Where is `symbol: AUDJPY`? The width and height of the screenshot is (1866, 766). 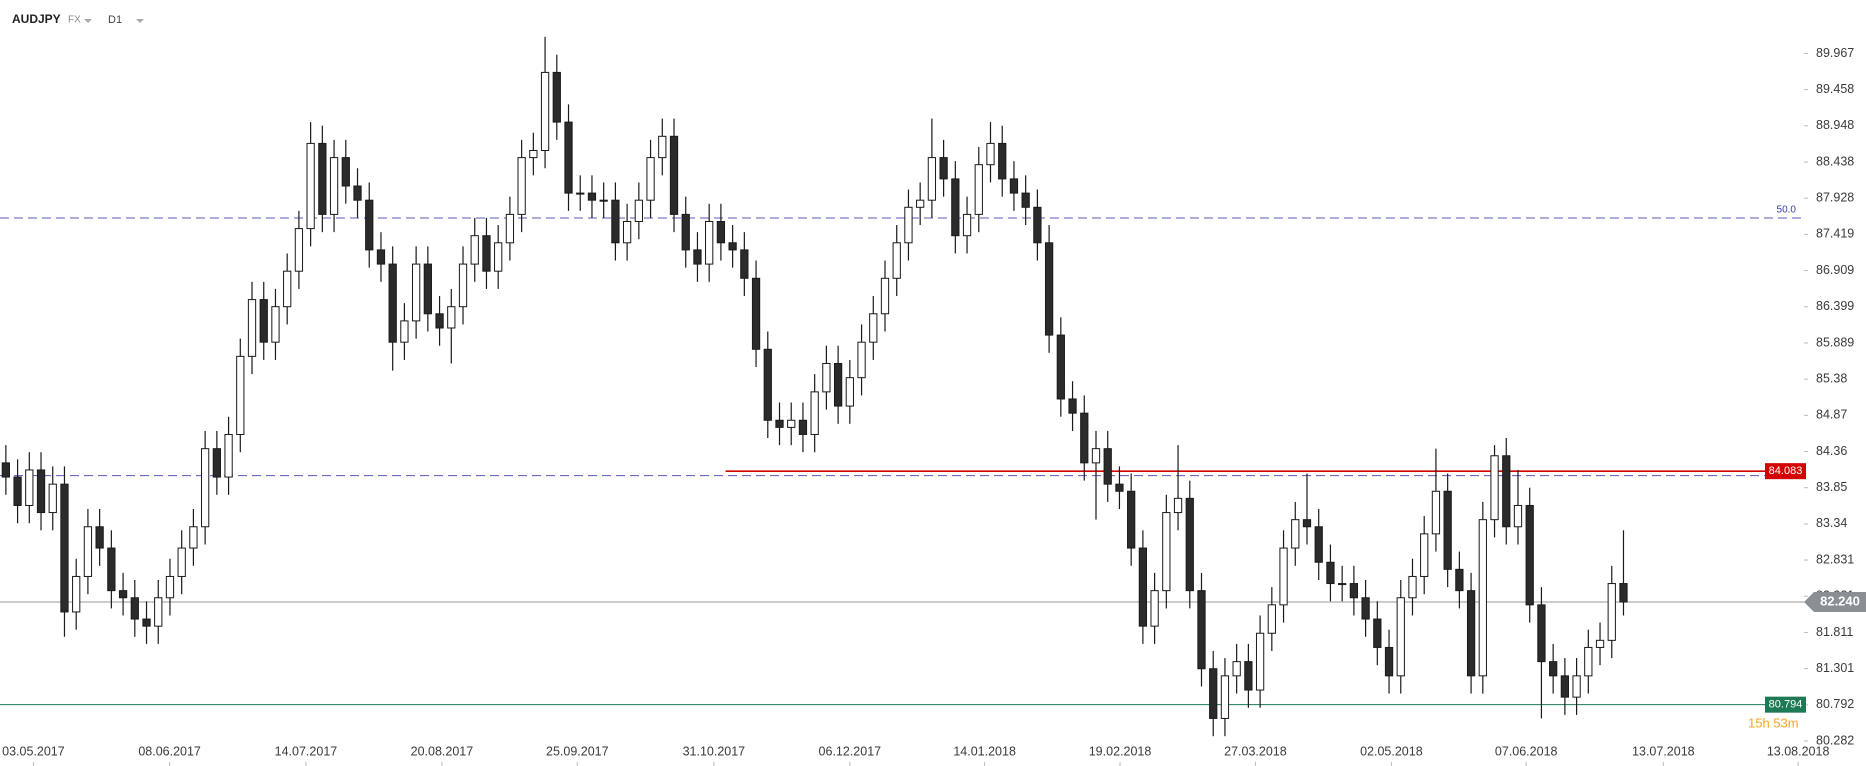
symbol: AUDJPY is located at coordinates (36, 19).